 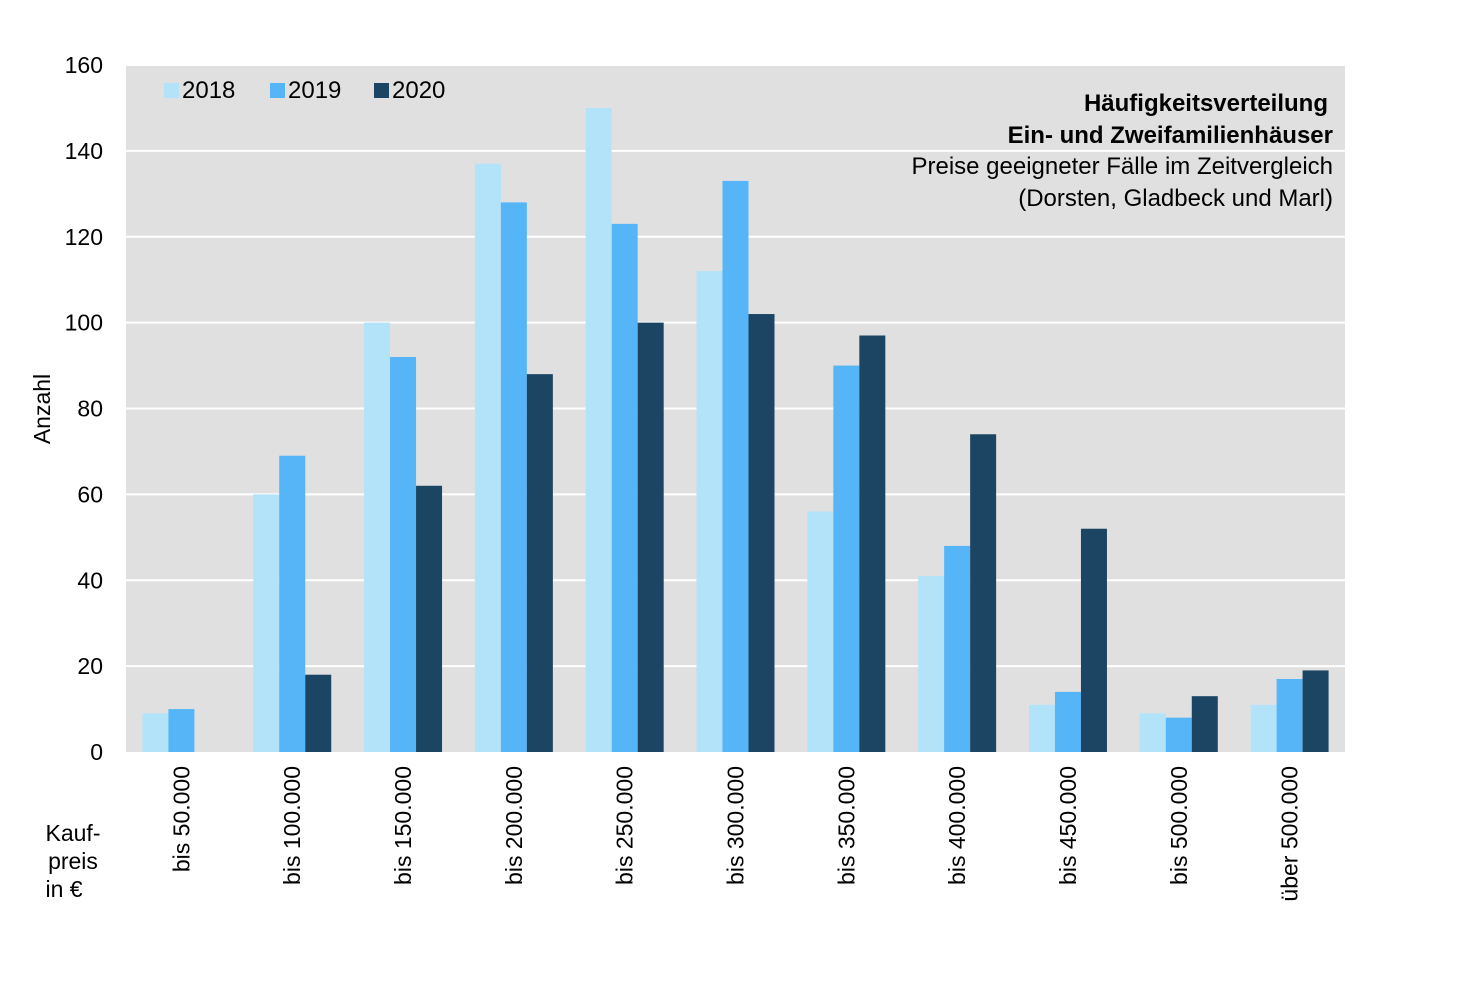 I want to click on y-tick-label: 120, so click(x=84, y=237).